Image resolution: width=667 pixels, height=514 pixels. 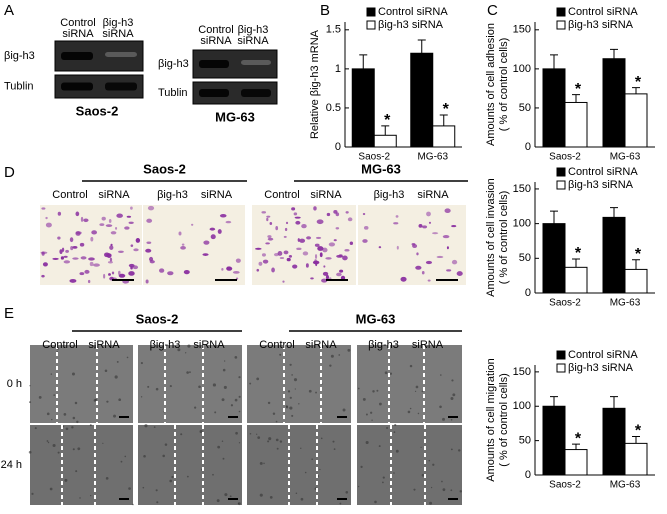 What do you see at coordinates (601, 185) in the screenshot?
I see `legend-label: βig-h3 siRNA` at bounding box center [601, 185].